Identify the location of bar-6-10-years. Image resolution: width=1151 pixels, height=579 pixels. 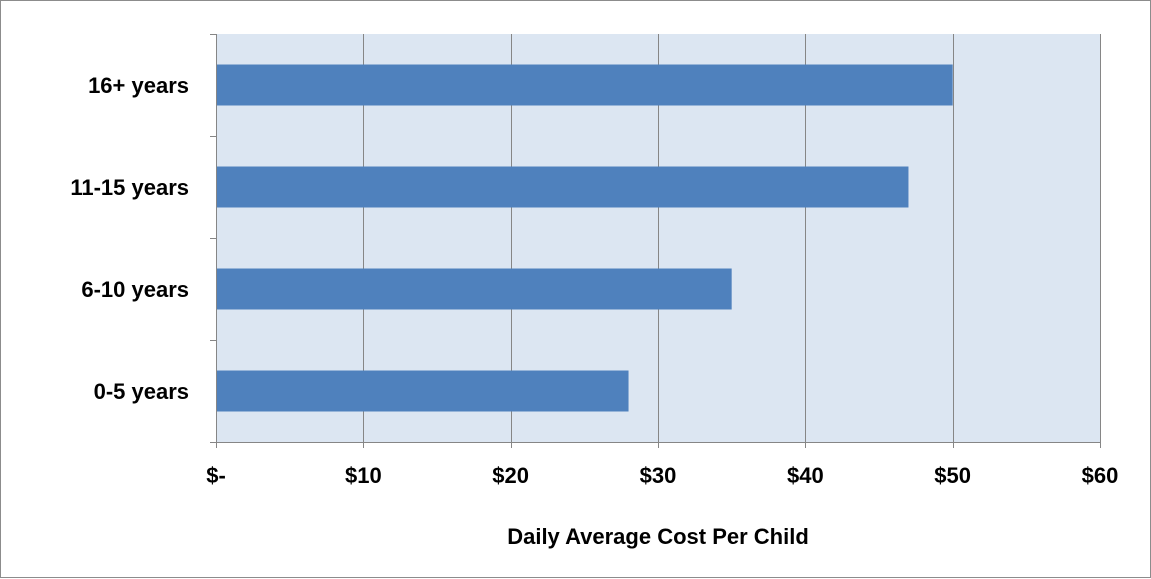
(474, 289).